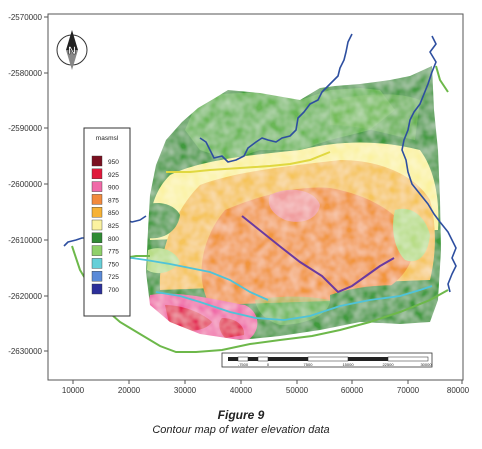 The image size is (482, 449). Describe the element at coordinates (113, 226) in the screenshot. I see `legend-label: 825` at that location.